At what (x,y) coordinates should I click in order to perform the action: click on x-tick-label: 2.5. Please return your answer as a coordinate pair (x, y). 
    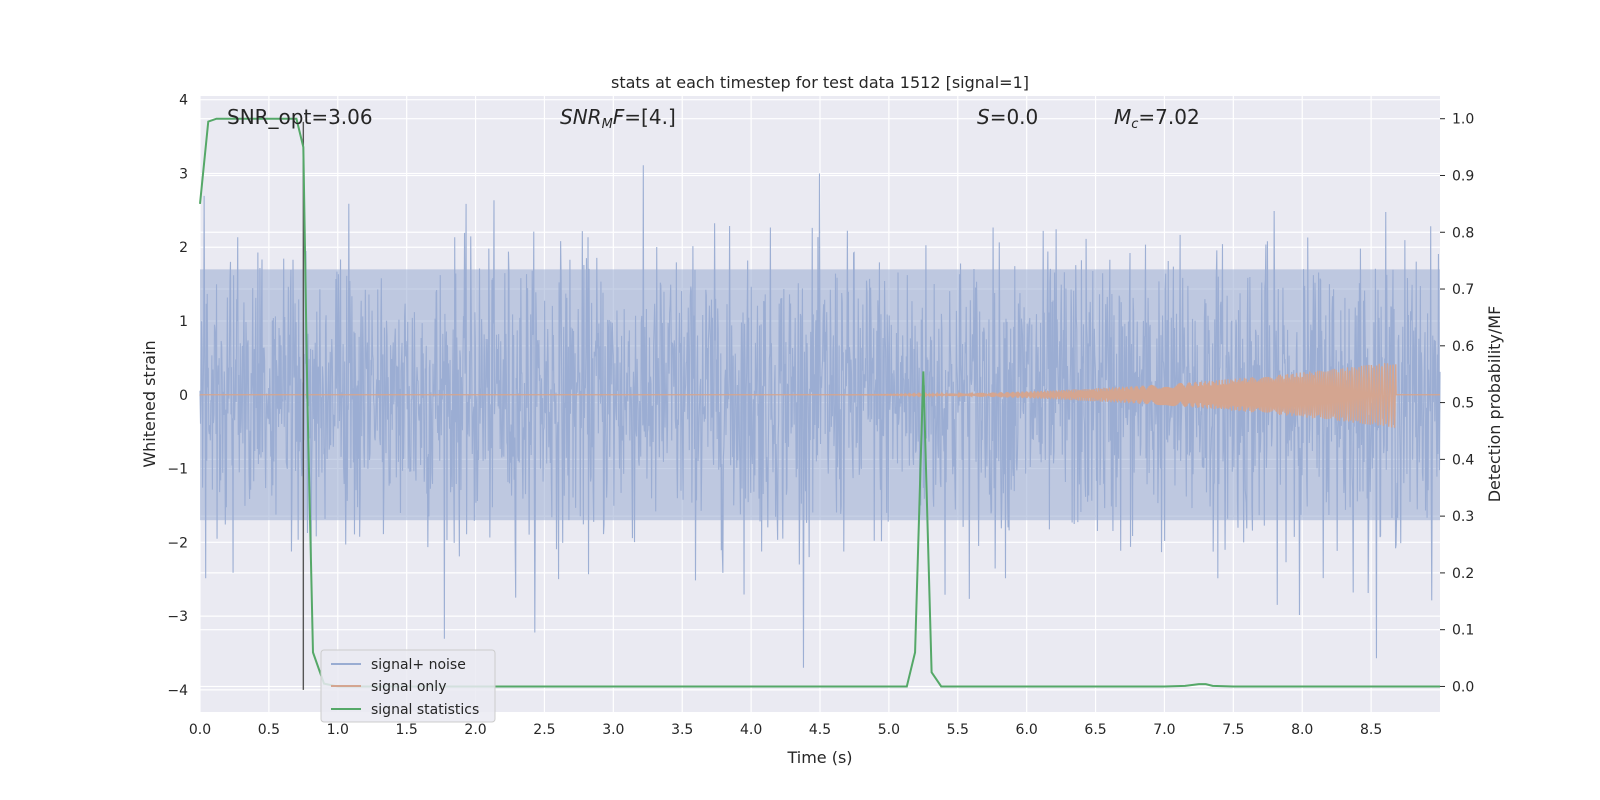
    Looking at the image, I should click on (544, 730).